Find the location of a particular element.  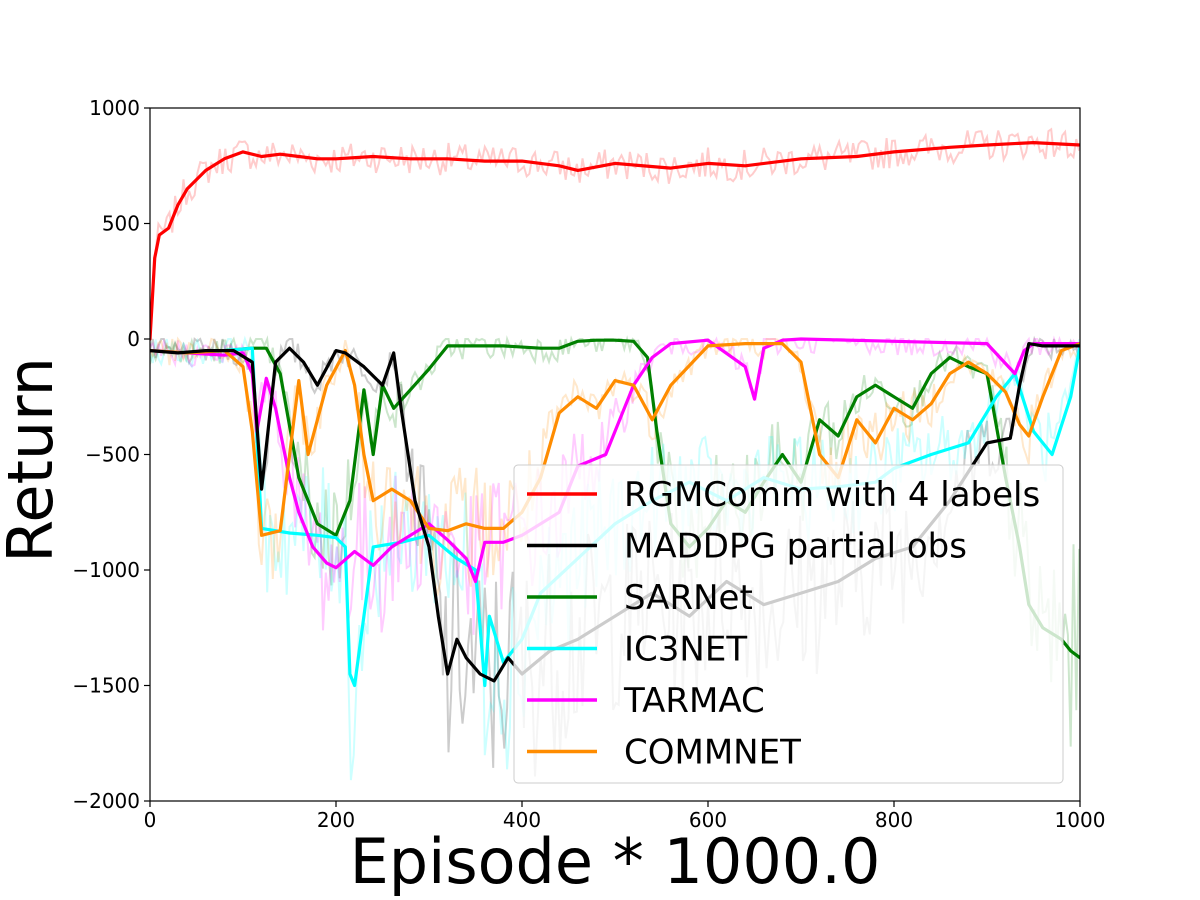

x-tick-label: 200 is located at coordinates (336, 820).